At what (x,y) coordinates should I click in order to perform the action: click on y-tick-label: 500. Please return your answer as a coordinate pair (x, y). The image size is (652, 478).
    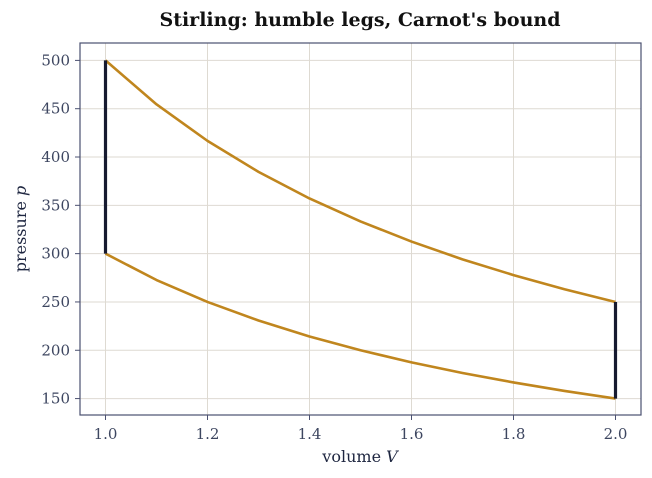
    Looking at the image, I should click on (55, 60).